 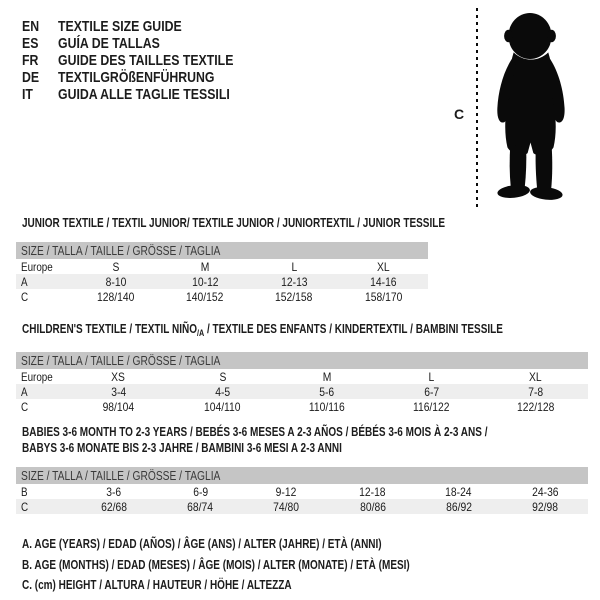 What do you see at coordinates (531, 106) in the screenshot?
I see `baby-silhouette-icon` at bounding box center [531, 106].